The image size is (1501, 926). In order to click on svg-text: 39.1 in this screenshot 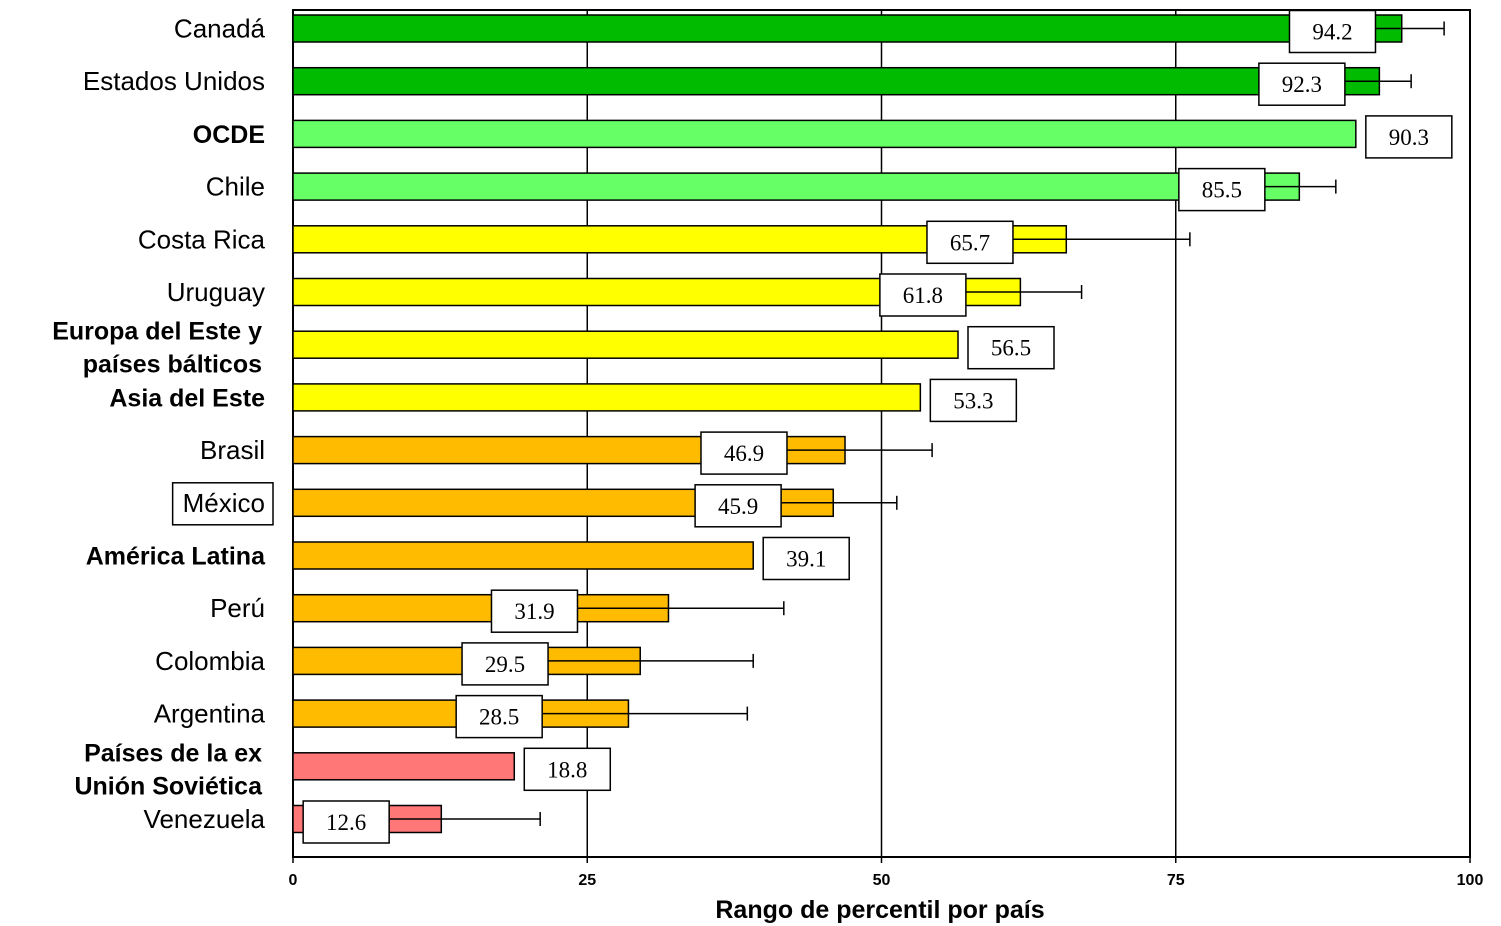, I will do `click(806, 559)`.